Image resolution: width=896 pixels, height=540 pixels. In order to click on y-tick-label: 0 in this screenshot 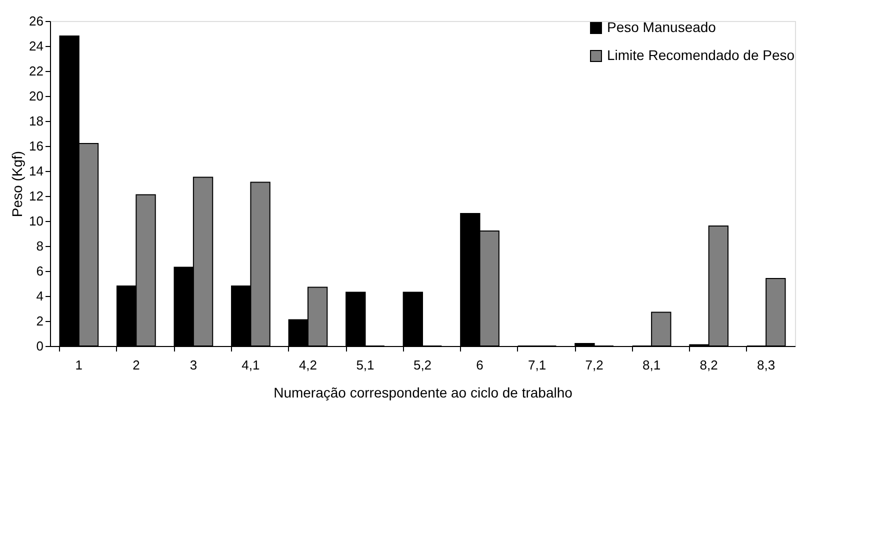, I will do `click(40, 346)`.